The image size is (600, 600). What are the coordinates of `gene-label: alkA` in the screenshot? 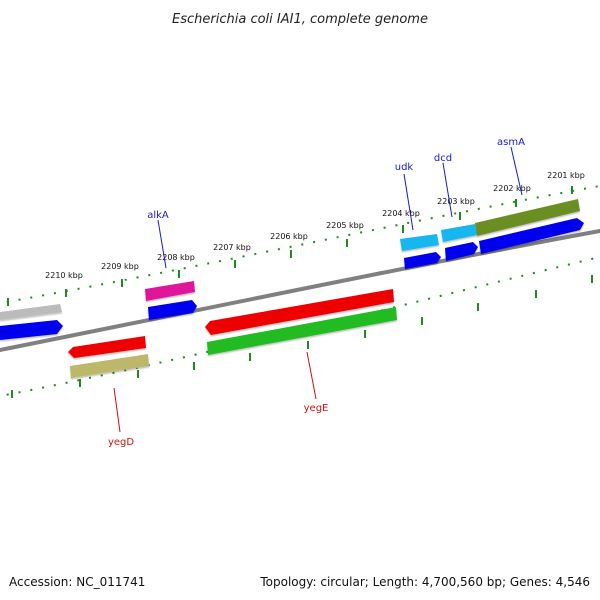 It's located at (158, 215).